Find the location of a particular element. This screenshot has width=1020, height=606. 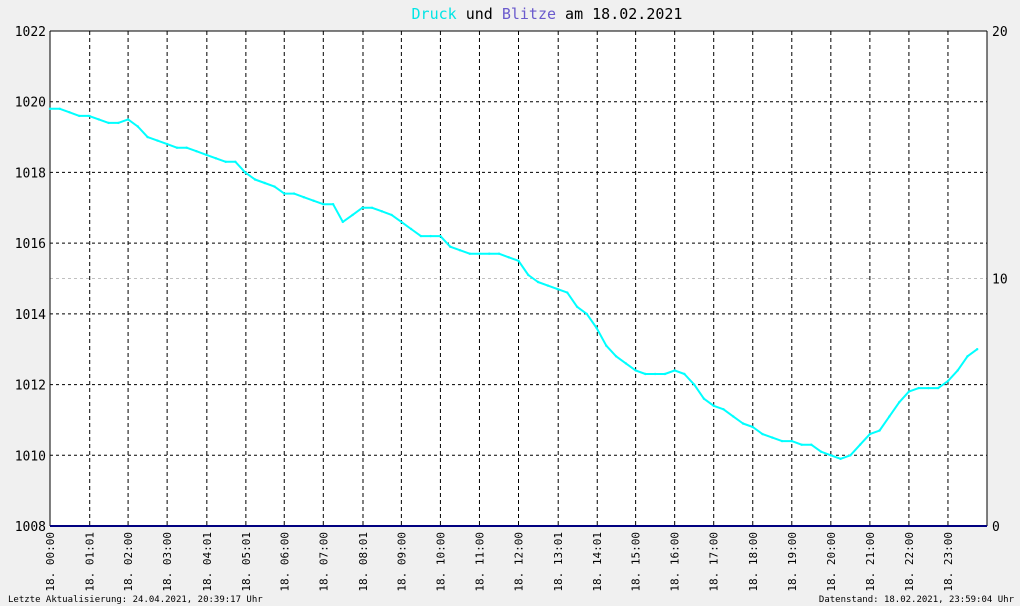

x-tick-label: 18. 06:00 is located at coordinates (284, 562).